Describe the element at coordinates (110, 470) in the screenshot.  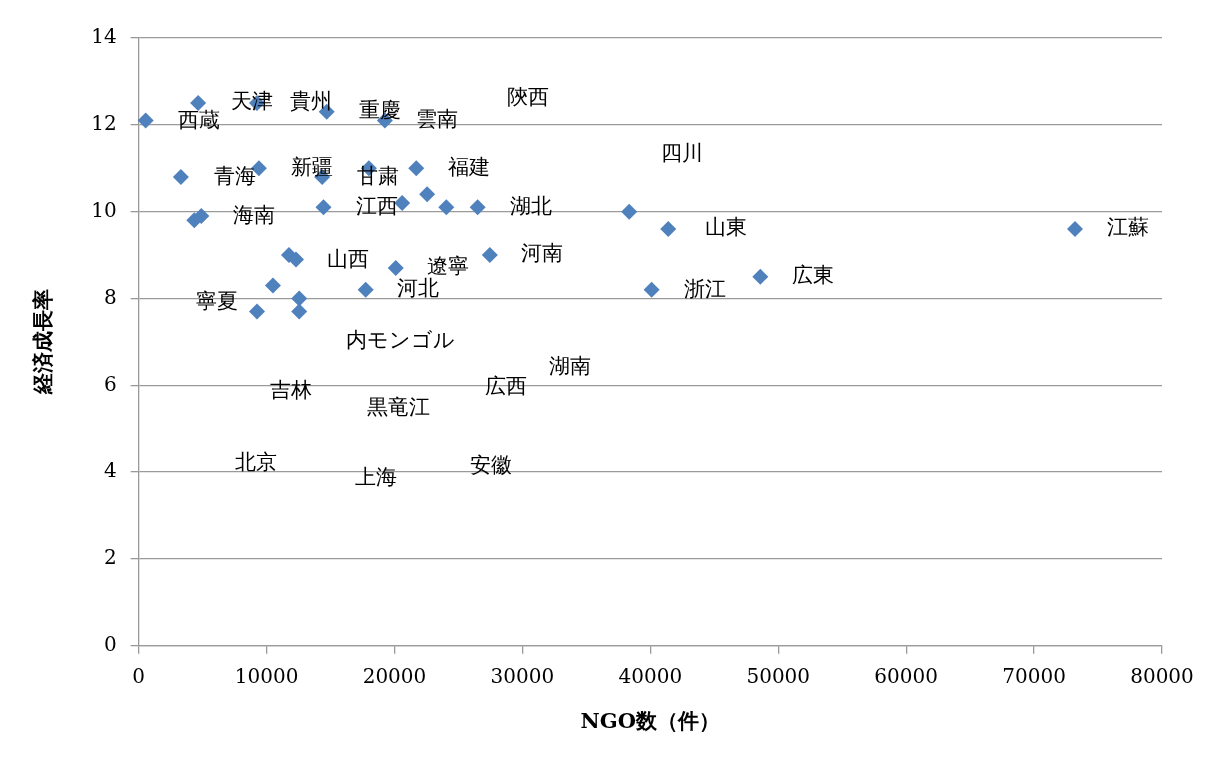
I see `y-tick-label: 4` at that location.